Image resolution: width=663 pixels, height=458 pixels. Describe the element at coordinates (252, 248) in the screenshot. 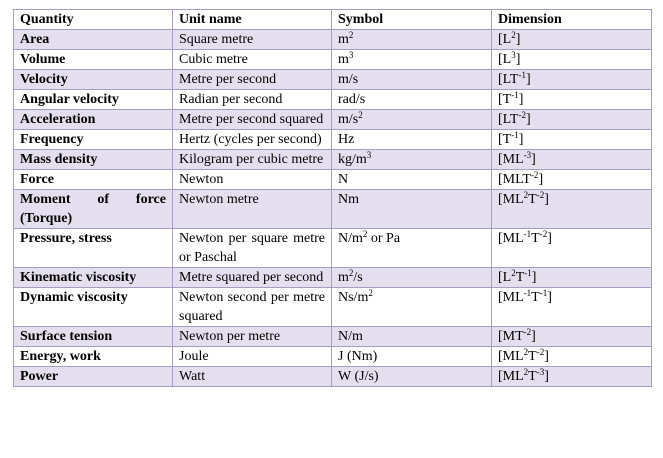

I see `unit-name-cell: Newton per square metre or Paschal` at that location.